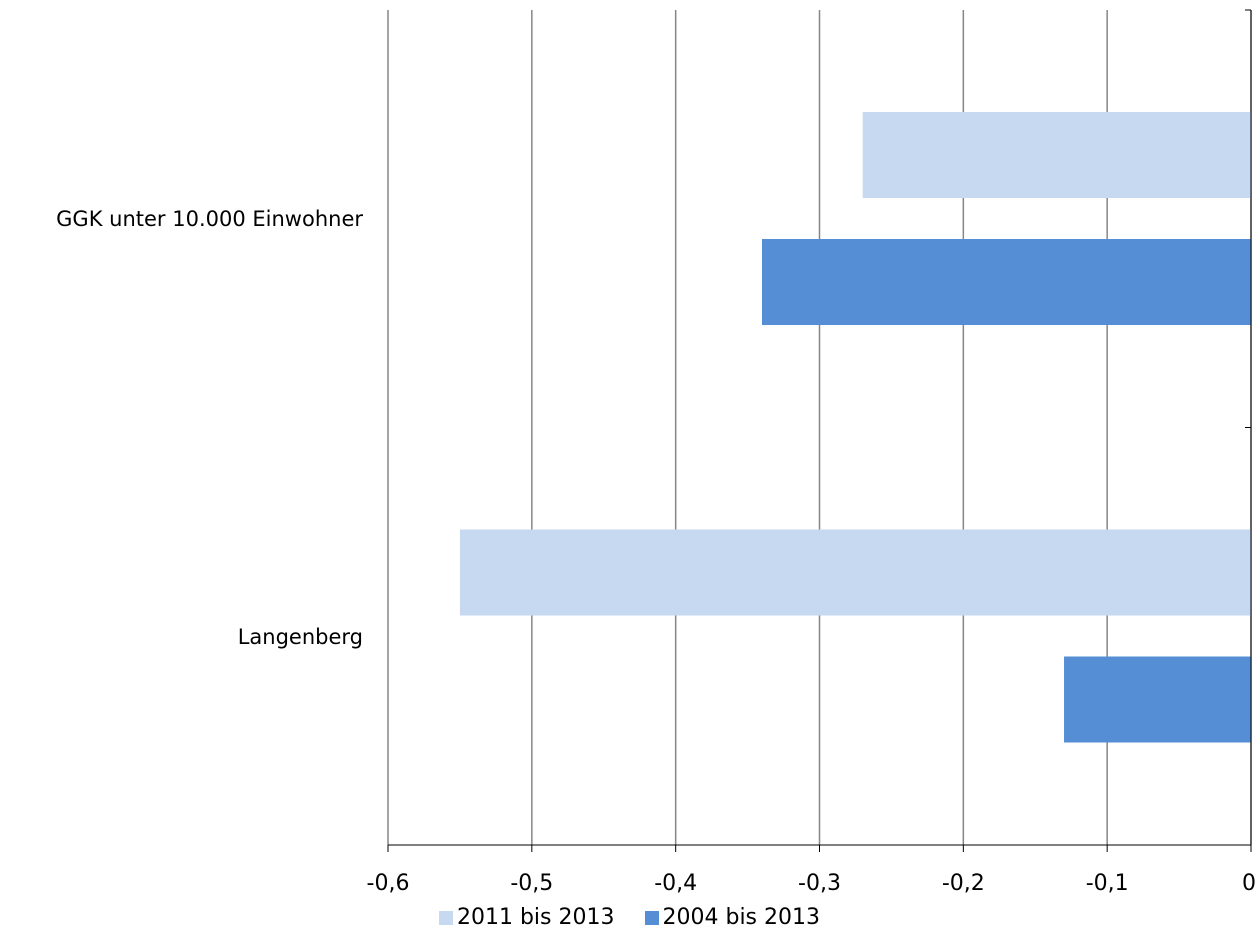 This screenshot has height=944, width=1259. Describe the element at coordinates (651, 917) in the screenshot. I see `legend-swatch-2004` at that location.